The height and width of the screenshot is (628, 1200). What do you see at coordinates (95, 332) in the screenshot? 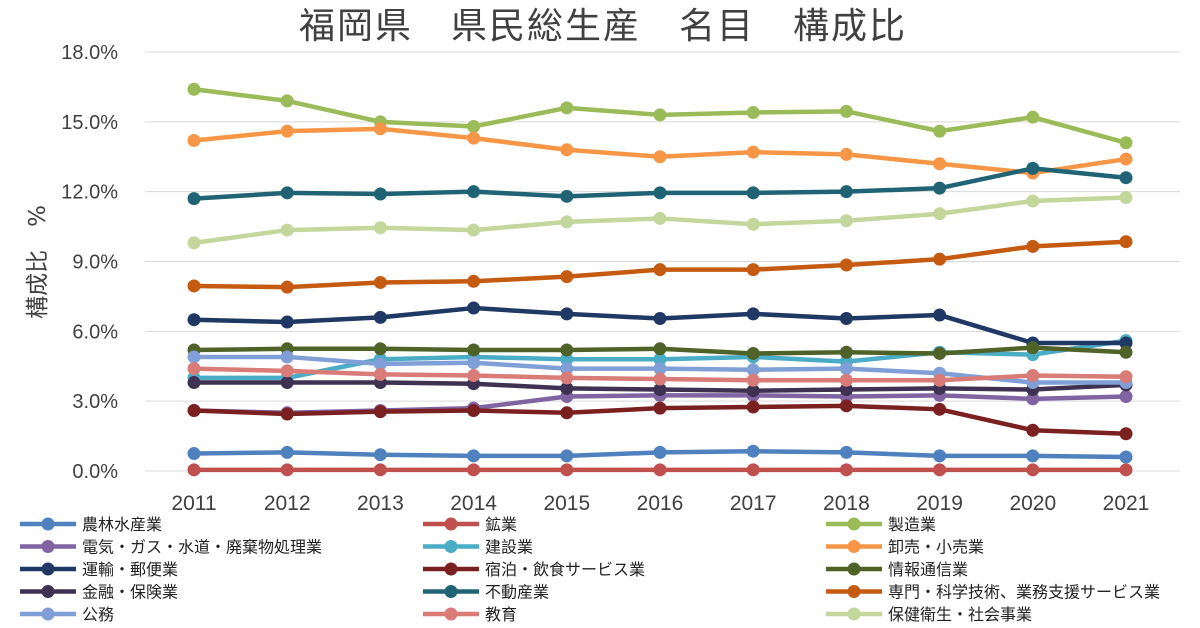
I see `y-tick-label: 6.0%` at bounding box center [95, 332].